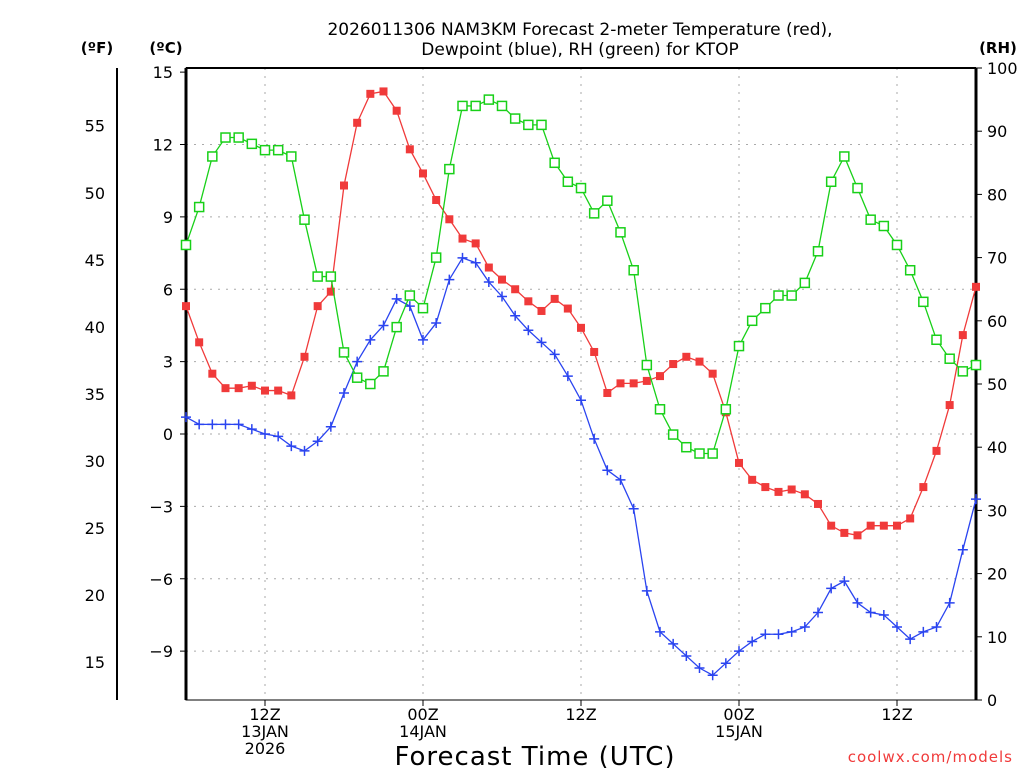 The height and width of the screenshot is (768, 1024). Describe the element at coordinates (95, 394) in the screenshot. I see `fahrenheit-tick-label: 35` at that location.